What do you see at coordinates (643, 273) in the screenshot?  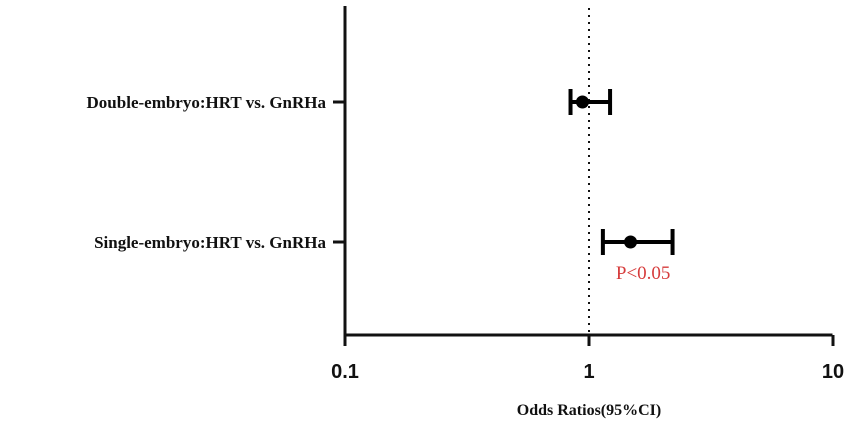 I see `significance-annotation: P<0.05` at bounding box center [643, 273].